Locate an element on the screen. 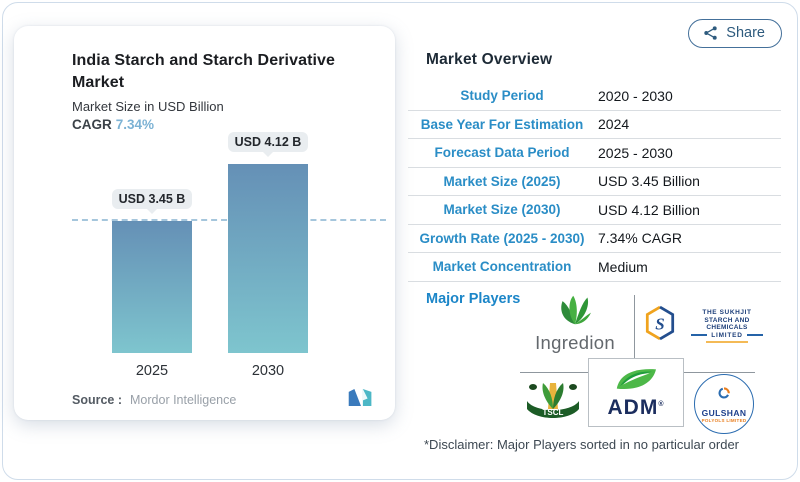  sukhjit-wordmark: THE SUKHJIT STARCH AND CHEMICALS LIMITED is located at coordinates (727, 326).